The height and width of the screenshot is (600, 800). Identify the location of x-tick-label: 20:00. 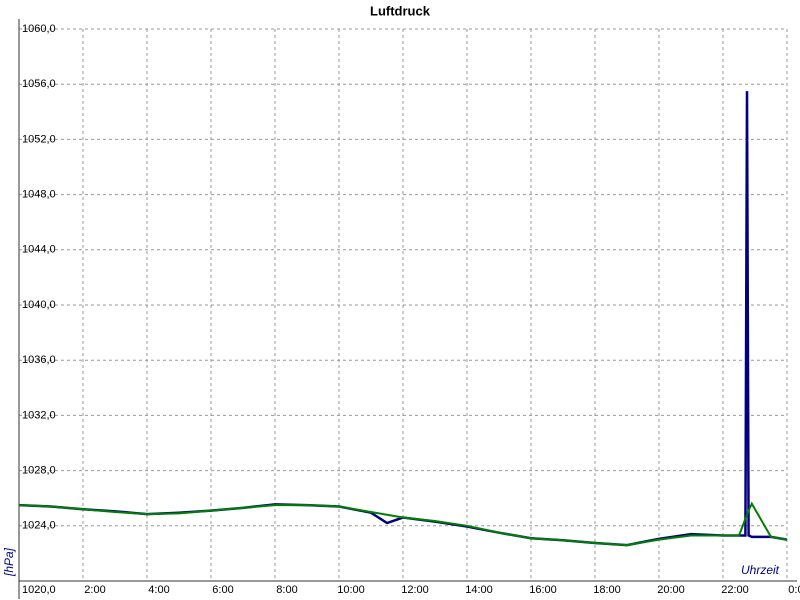
(671, 590).